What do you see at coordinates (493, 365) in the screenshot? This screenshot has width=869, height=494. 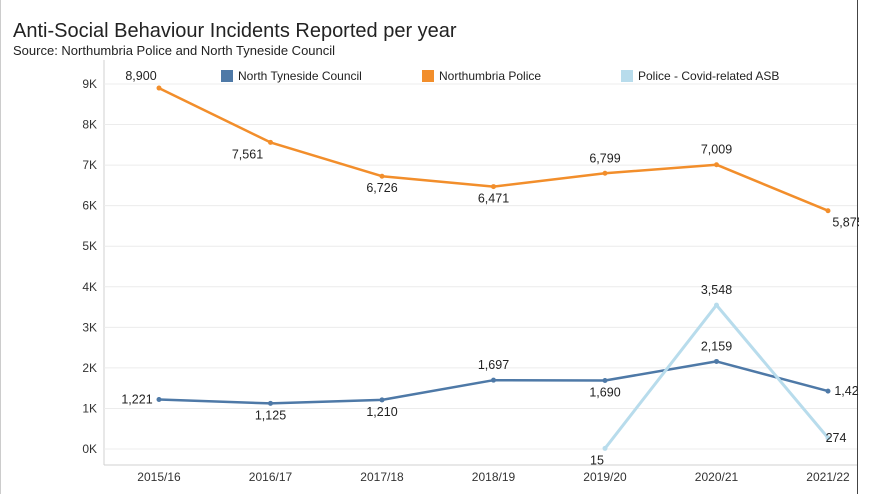 I see `data-label: 1,697` at bounding box center [493, 365].